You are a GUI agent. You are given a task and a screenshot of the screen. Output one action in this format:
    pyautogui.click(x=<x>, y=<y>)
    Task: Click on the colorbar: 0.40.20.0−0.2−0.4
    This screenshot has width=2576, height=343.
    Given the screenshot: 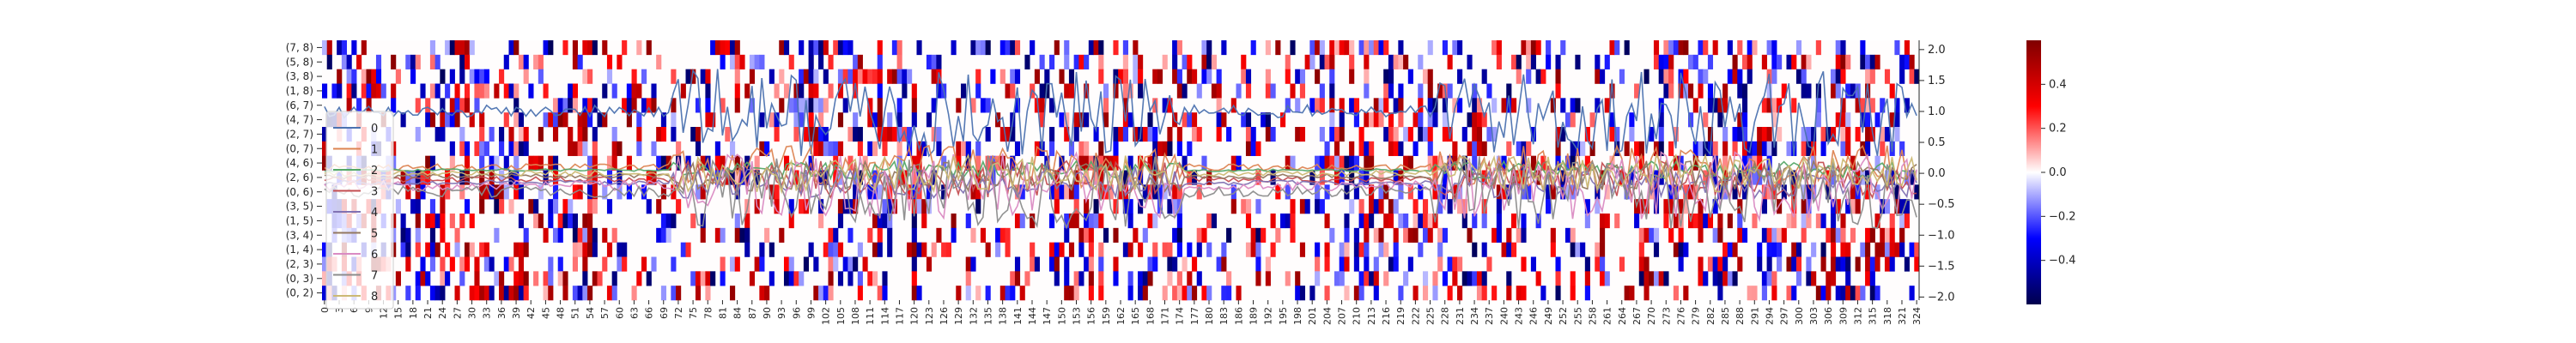 What is the action you would take?
    pyautogui.click(x=2051, y=172)
    